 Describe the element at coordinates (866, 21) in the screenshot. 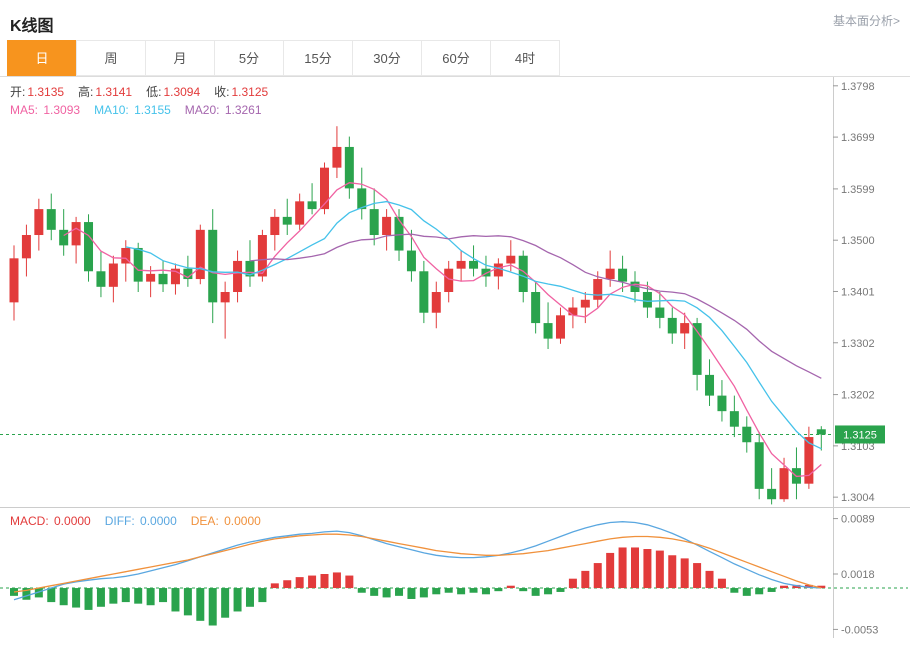

I see `fundamental-analysis-link: 基本面分析>` at that location.